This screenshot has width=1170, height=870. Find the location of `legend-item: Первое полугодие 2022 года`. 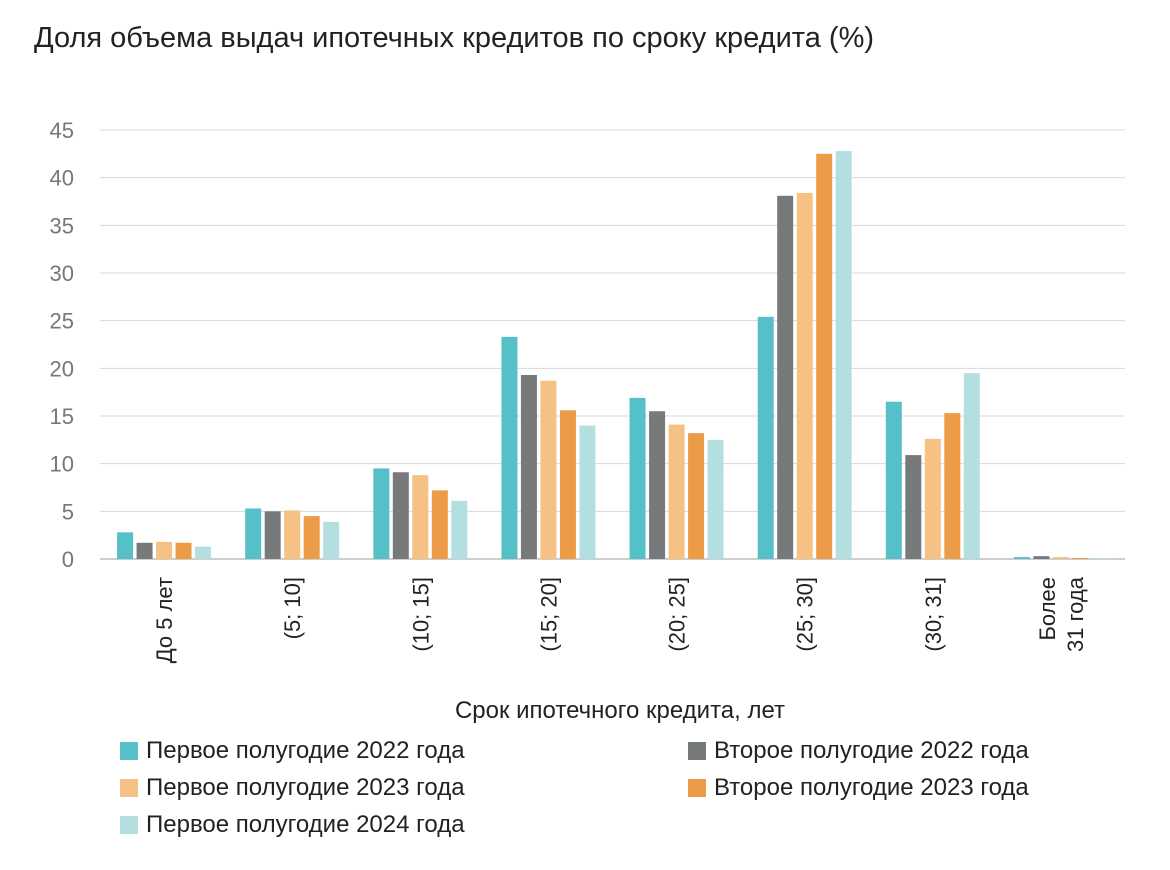

legend-item: Первое полугодие 2022 года is located at coordinates (292, 751).